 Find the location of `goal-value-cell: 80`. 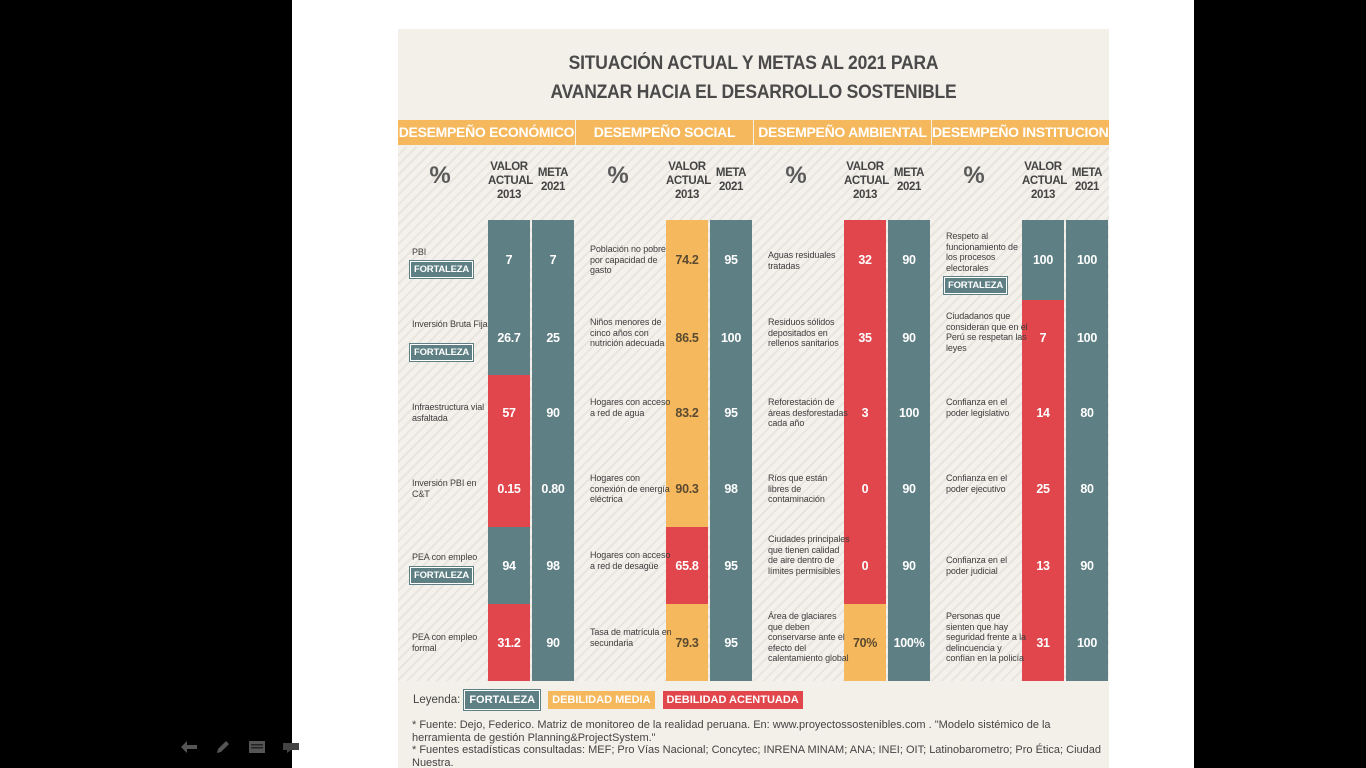

goal-value-cell: 80 is located at coordinates (1087, 488).